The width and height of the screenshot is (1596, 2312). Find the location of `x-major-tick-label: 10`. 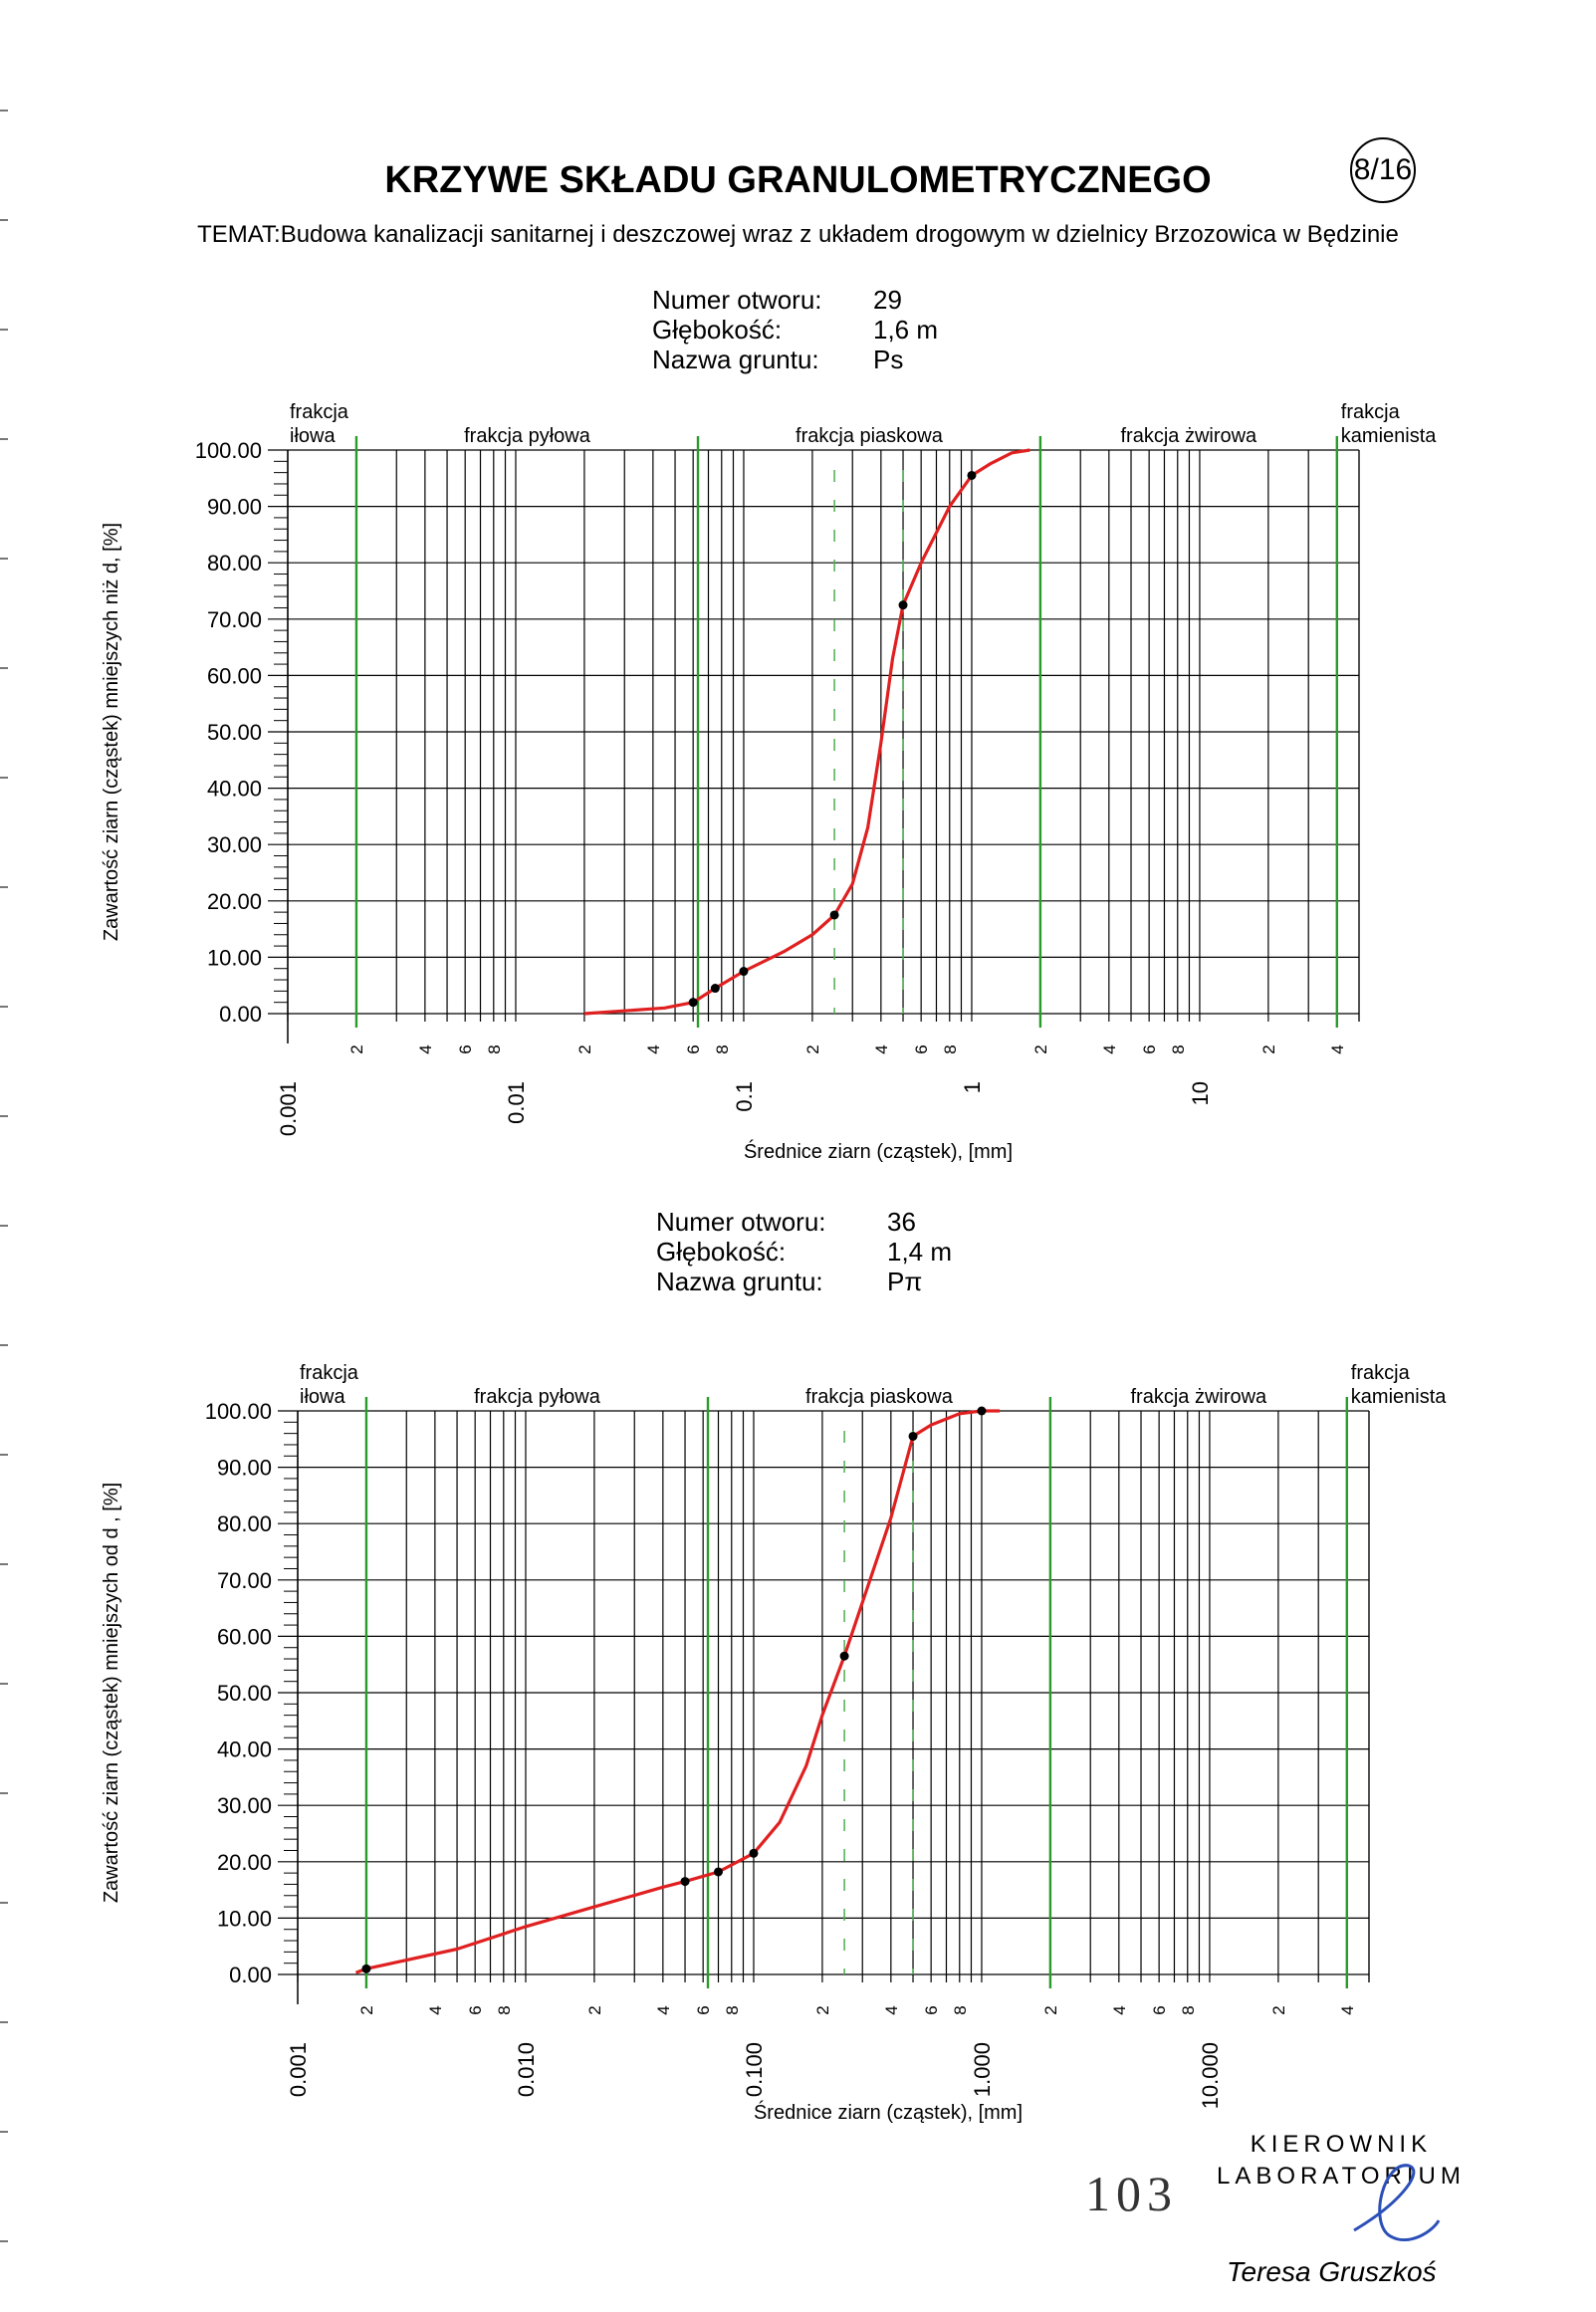

x-major-tick-label: 10 is located at coordinates (1200, 1093).